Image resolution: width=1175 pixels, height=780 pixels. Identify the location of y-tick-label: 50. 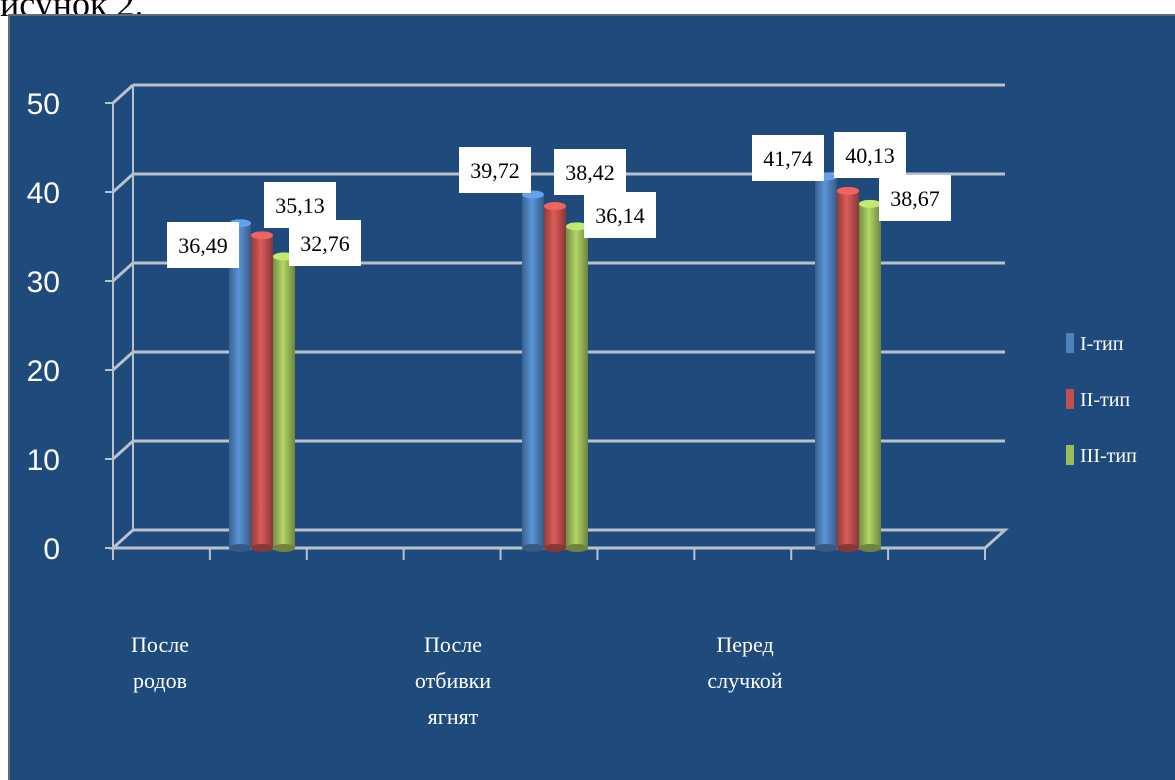
(43, 104).